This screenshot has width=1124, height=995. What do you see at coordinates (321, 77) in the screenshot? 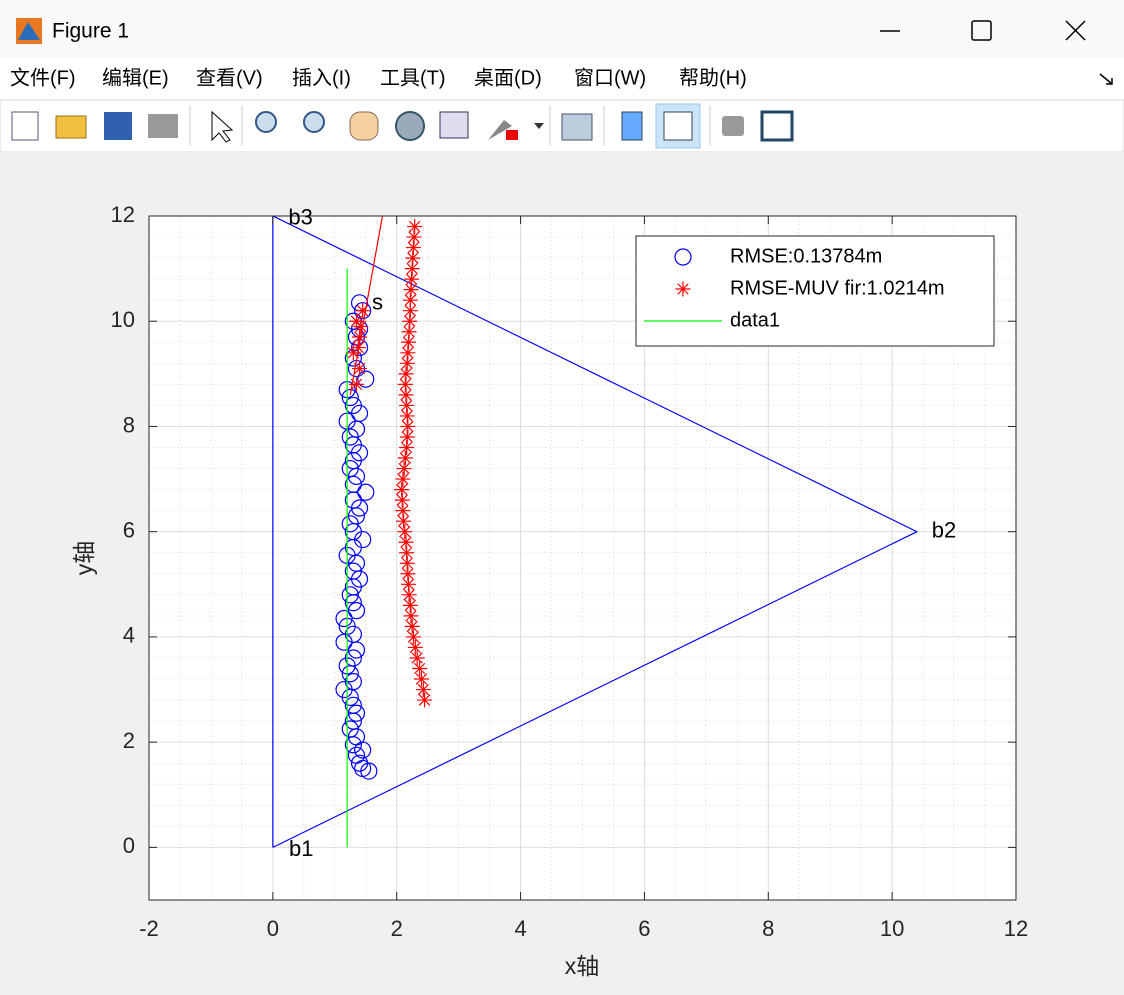
I see `menu-item: 插入(I)` at bounding box center [321, 77].